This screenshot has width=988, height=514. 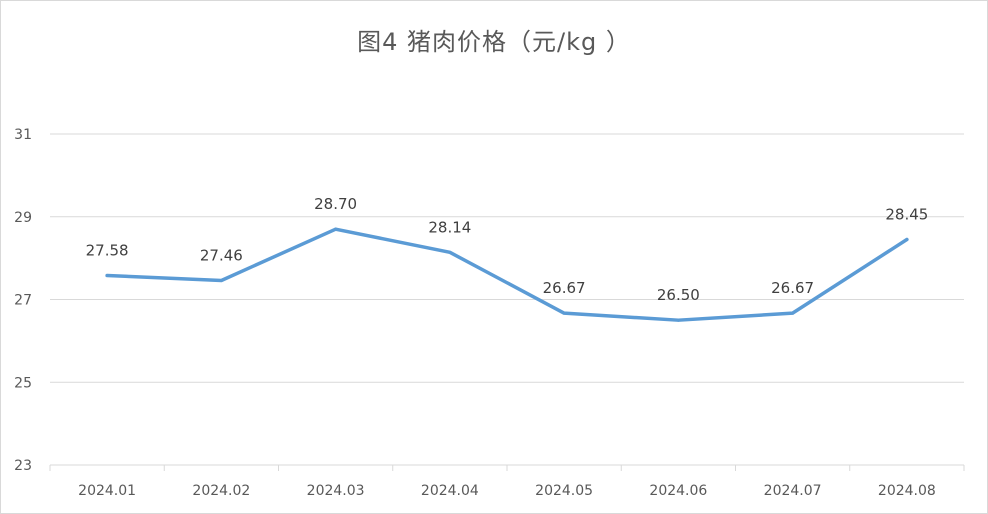 What do you see at coordinates (449, 227) in the screenshot?
I see `data-label: 28.14` at bounding box center [449, 227].